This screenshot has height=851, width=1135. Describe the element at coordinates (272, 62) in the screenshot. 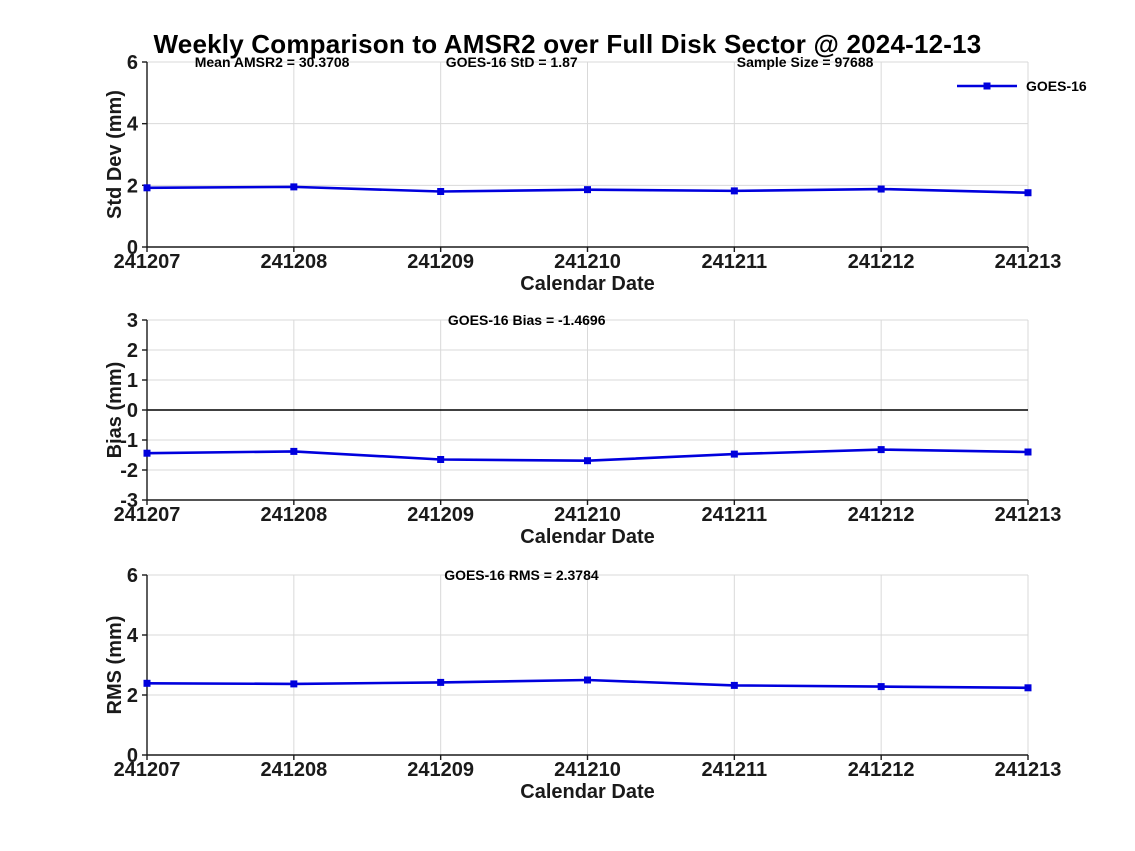

I see `stat-annotation: Mean AMSR2 = 30.3708` at that location.